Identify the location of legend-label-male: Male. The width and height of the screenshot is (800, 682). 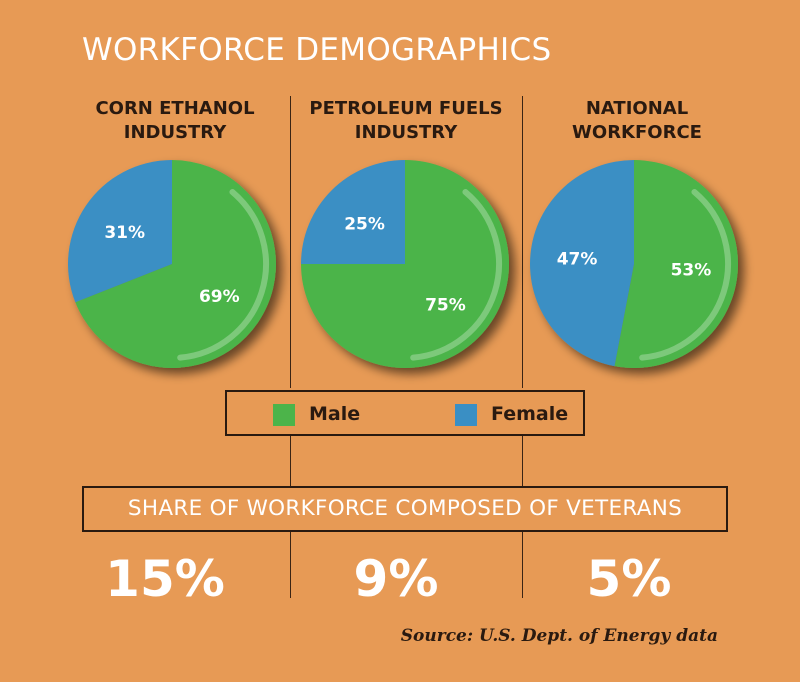
(335, 414).